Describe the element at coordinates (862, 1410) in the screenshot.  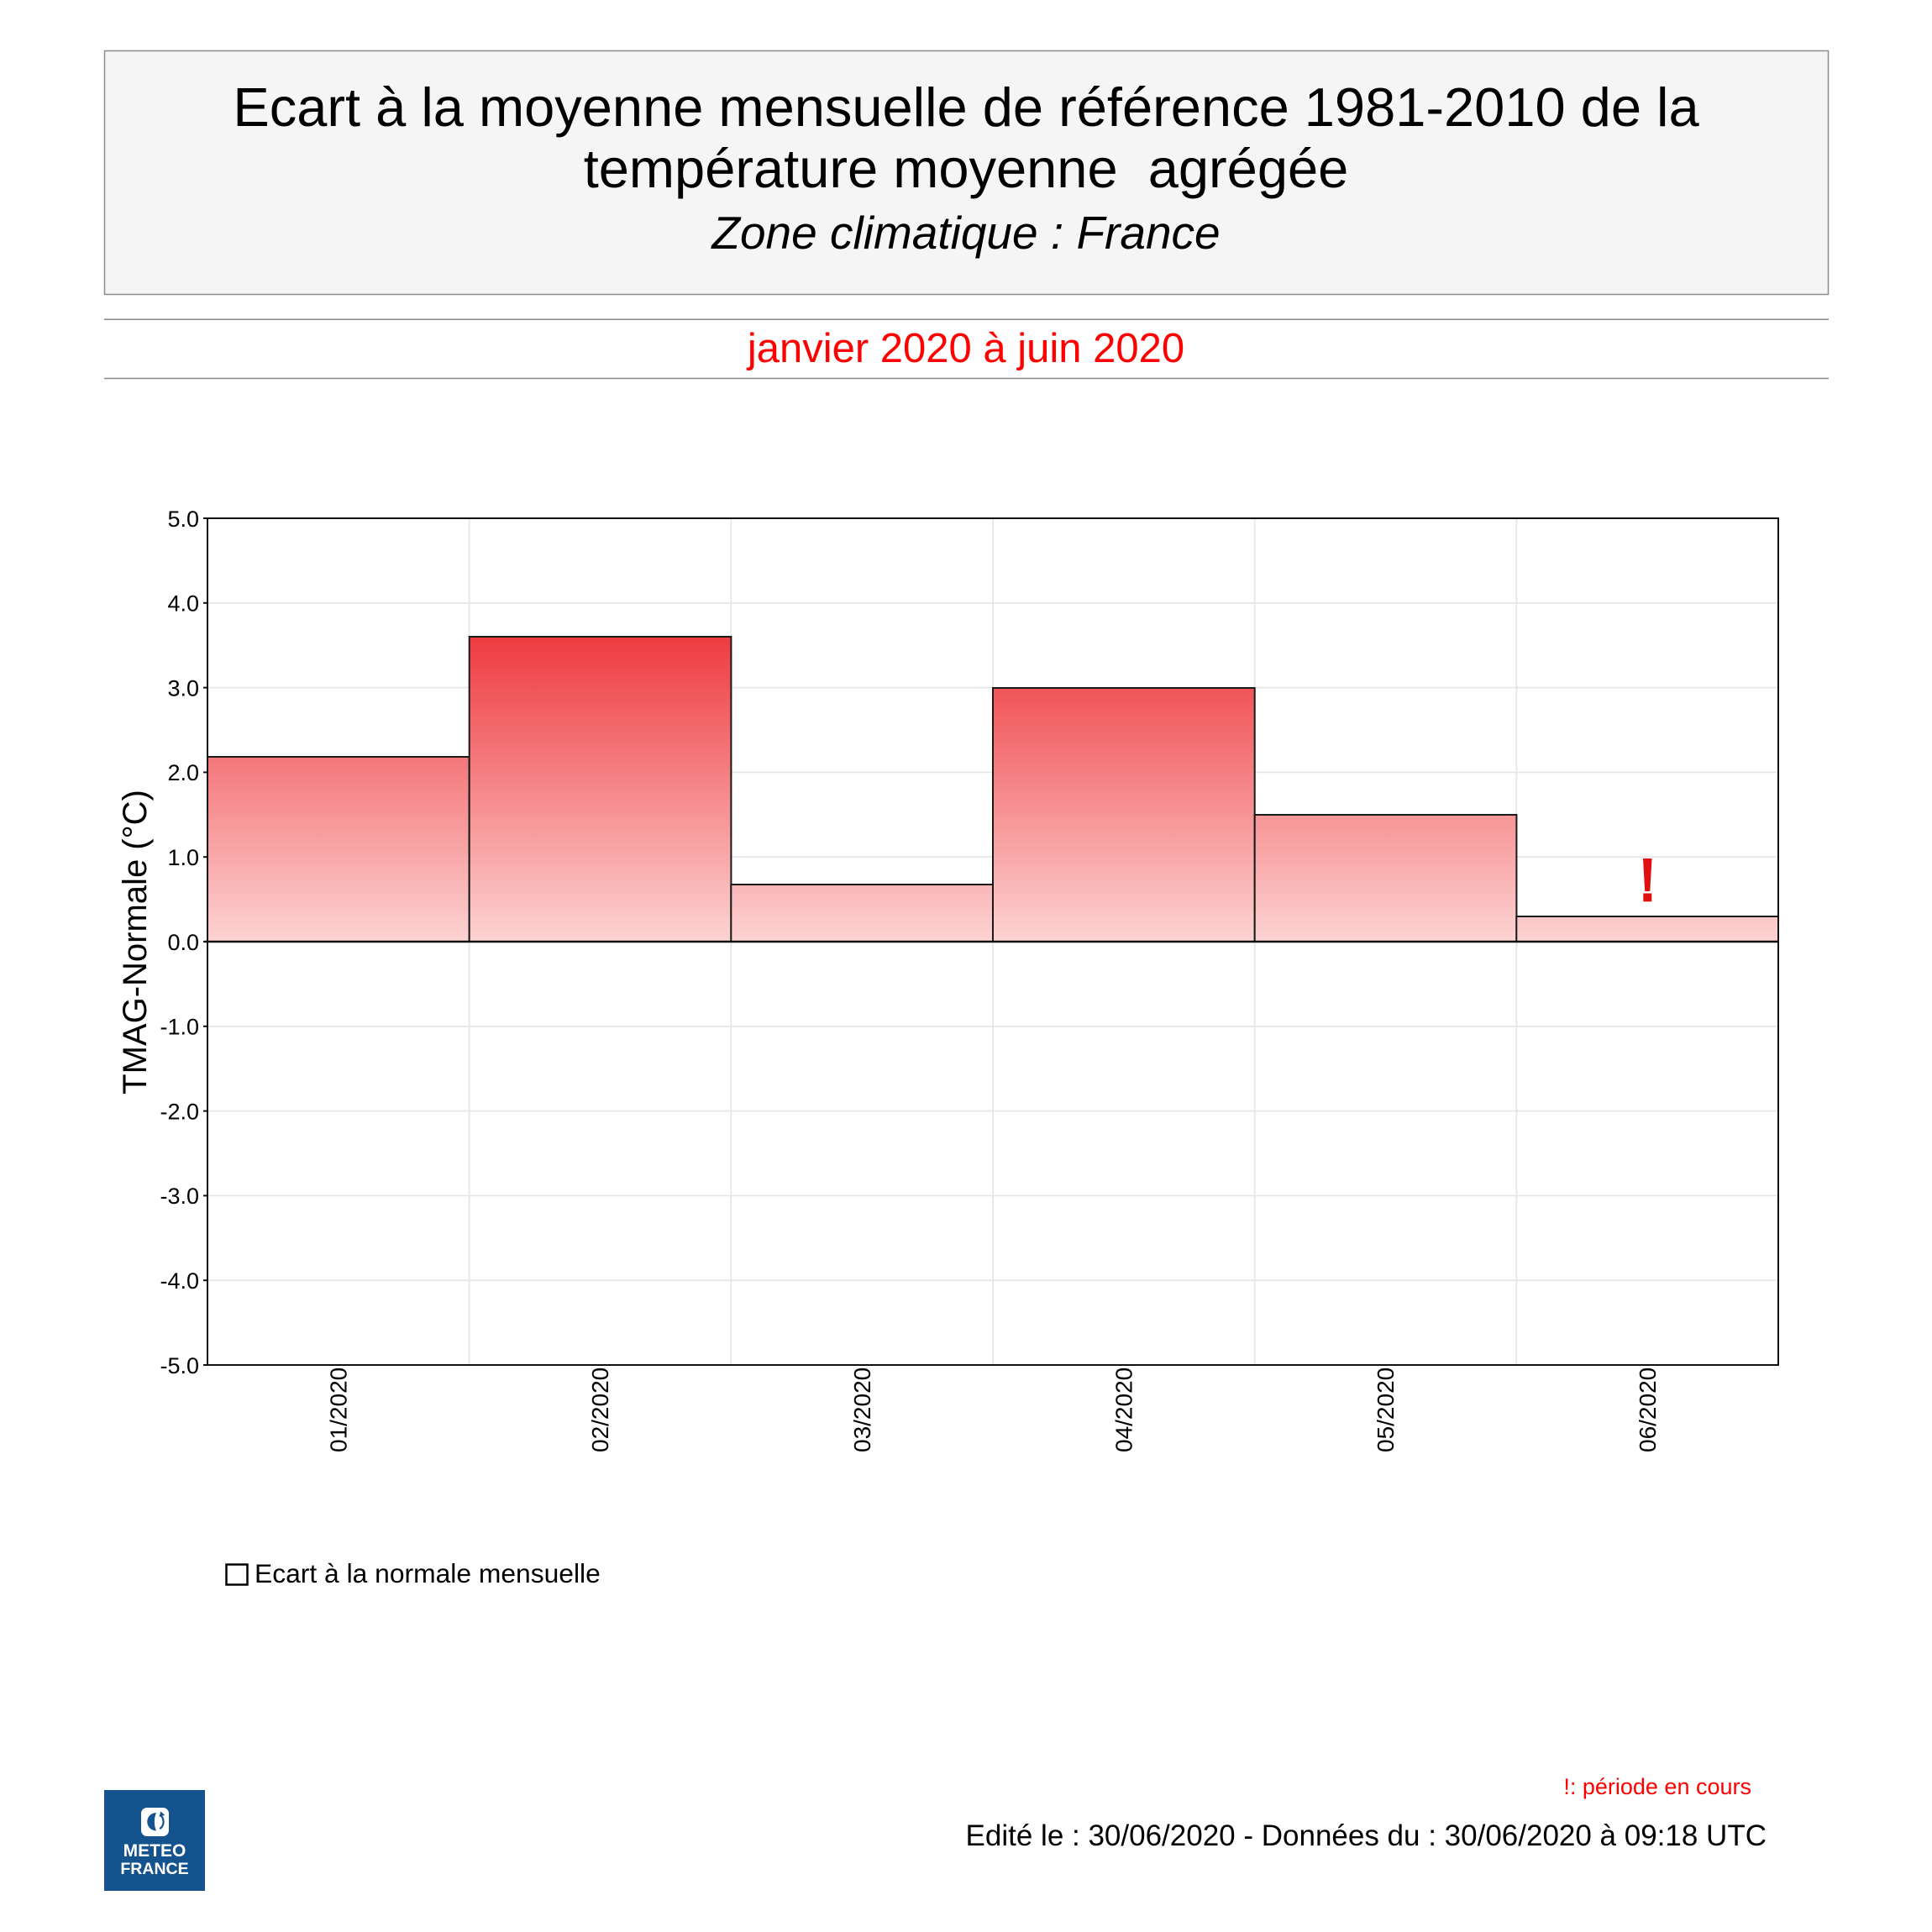
I see `svg-text: 03/2020` at that location.